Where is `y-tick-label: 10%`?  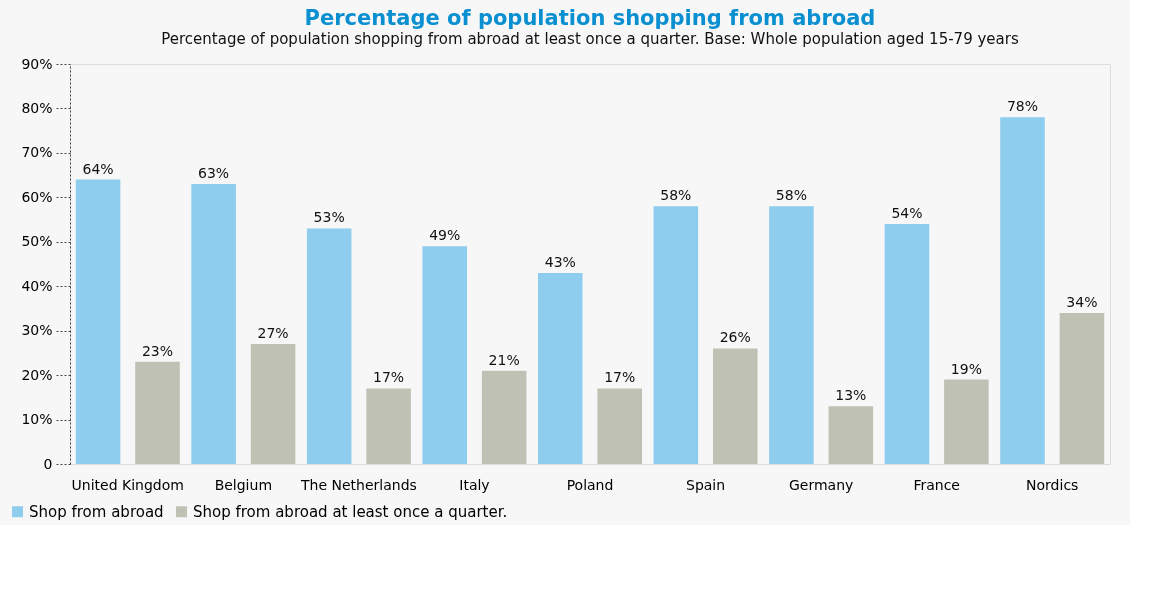
y-tick-label: 10% is located at coordinates (37, 419).